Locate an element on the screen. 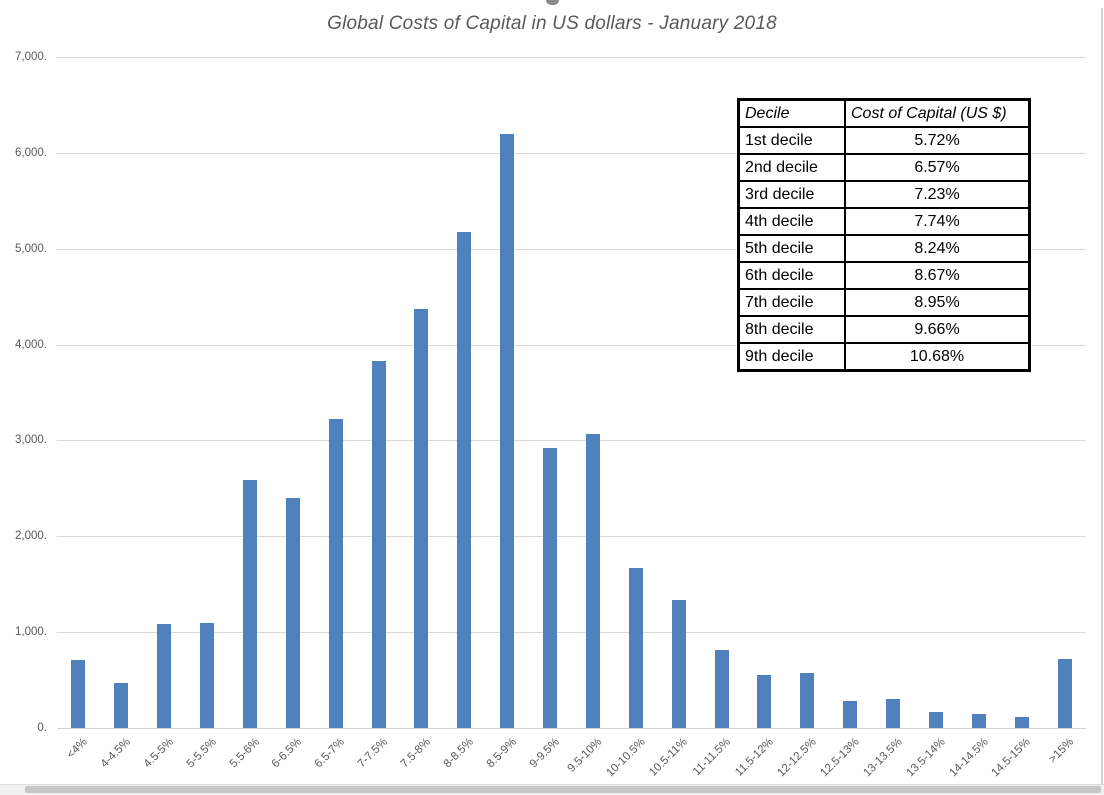  window-right-edge is located at coordinates (1102, 396).